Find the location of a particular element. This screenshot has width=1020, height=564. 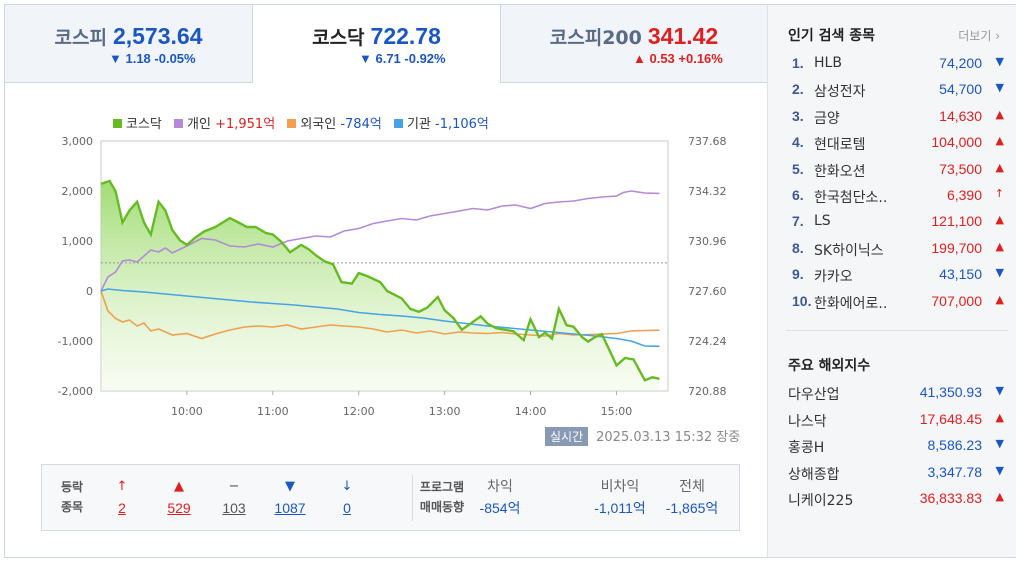

left-axis-tick: -2,000 is located at coordinates (75, 391).